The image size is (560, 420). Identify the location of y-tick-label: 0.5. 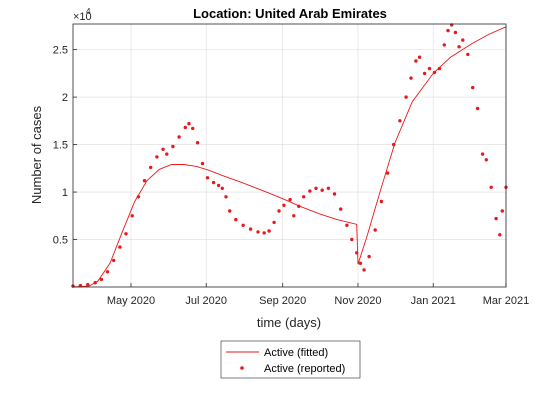
(60, 241).